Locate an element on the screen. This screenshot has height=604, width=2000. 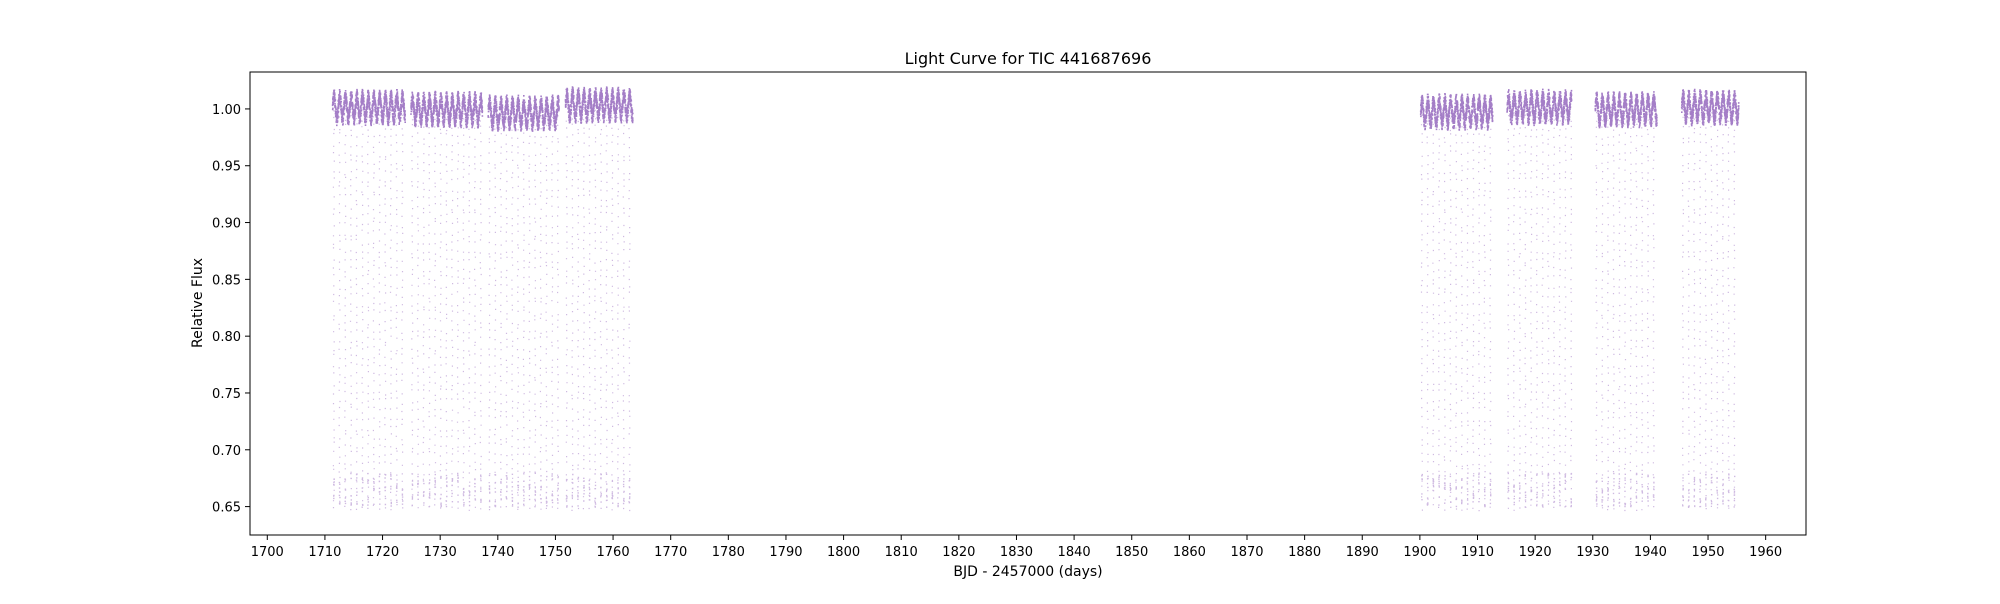
y-tick-label: 0.70 is located at coordinates (226, 451).